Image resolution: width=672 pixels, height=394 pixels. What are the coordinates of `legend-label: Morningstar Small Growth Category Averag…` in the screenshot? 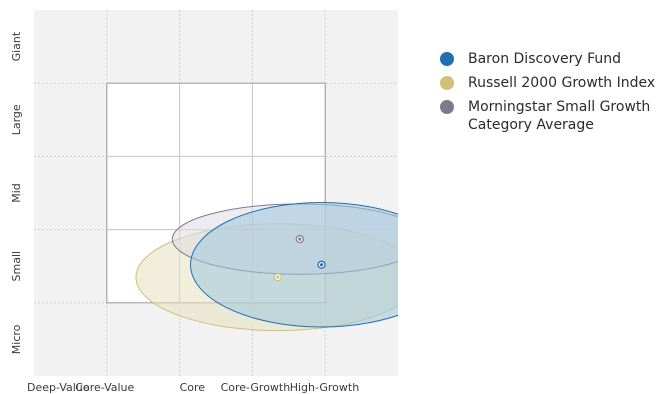 It's located at (559, 116).